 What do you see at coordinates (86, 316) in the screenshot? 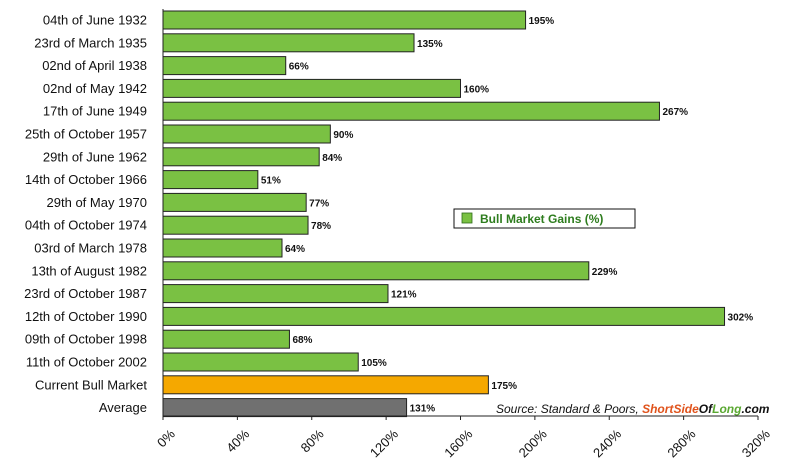
I see `category-label: 12th of October 1990` at bounding box center [86, 316].